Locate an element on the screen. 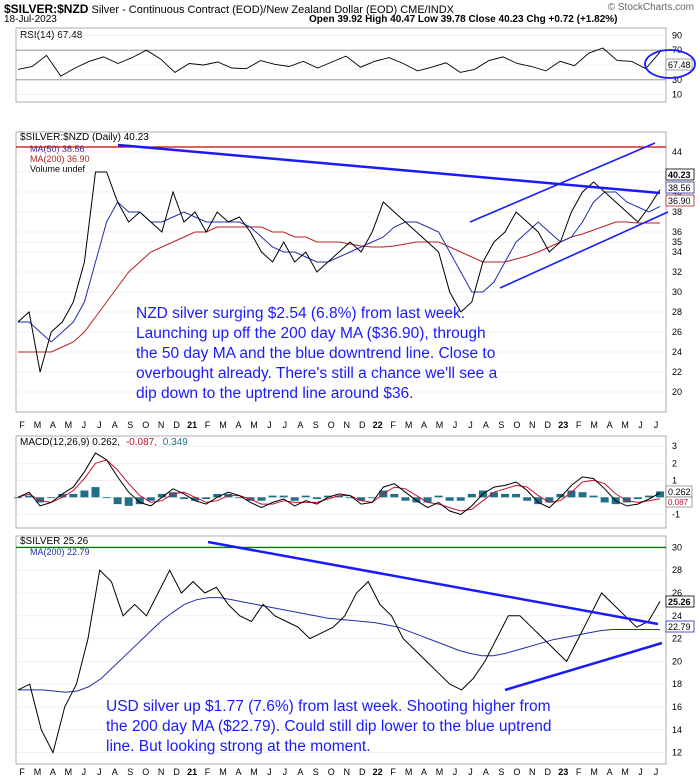 The width and height of the screenshot is (700, 780). nzd-badge-close: 40.23 is located at coordinates (679, 175).